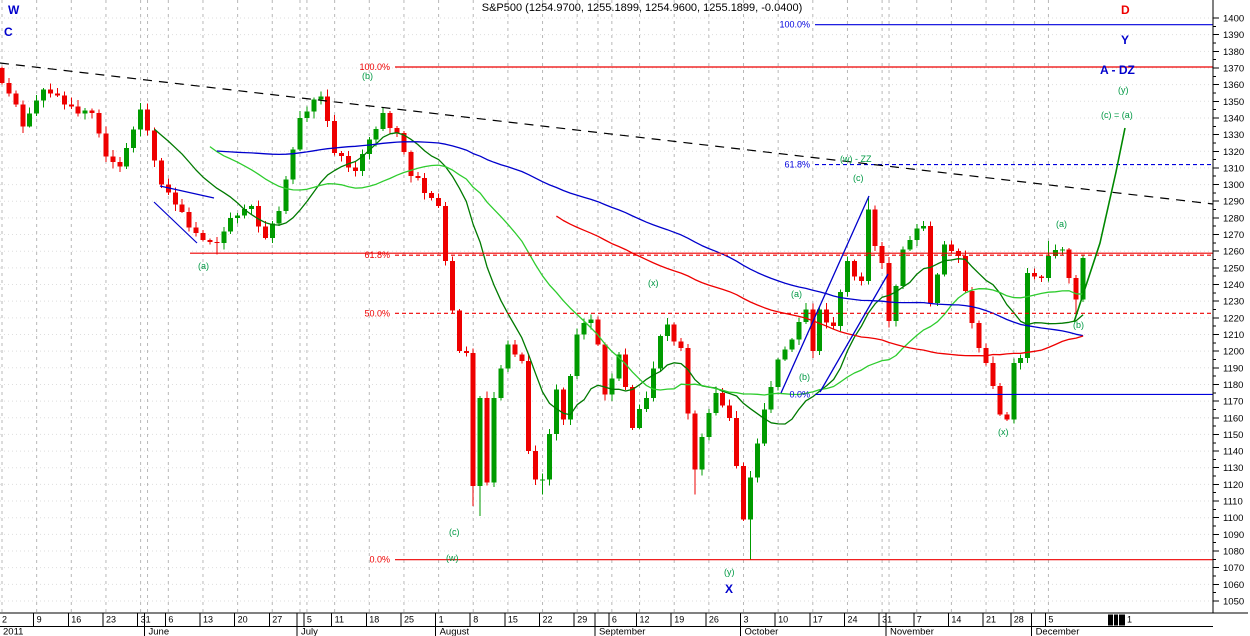  What do you see at coordinates (1125, 40) in the screenshot?
I see `elliott-label: Y` at bounding box center [1125, 40].